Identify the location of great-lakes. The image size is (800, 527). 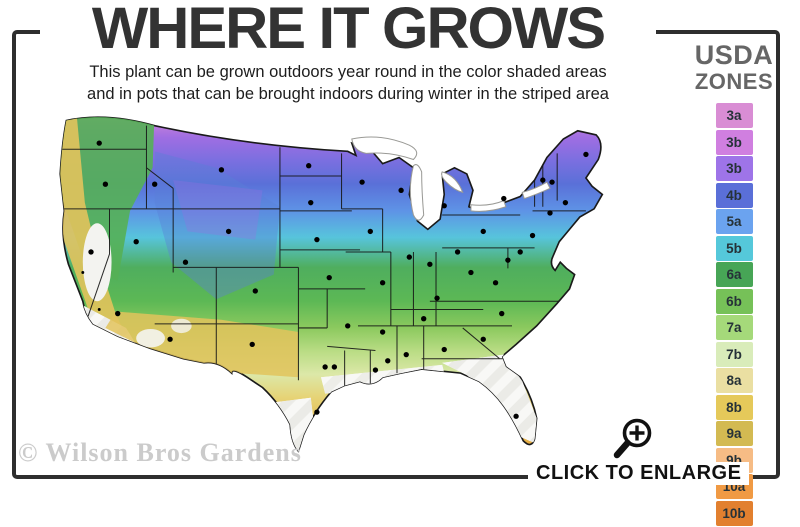
(451, 178).